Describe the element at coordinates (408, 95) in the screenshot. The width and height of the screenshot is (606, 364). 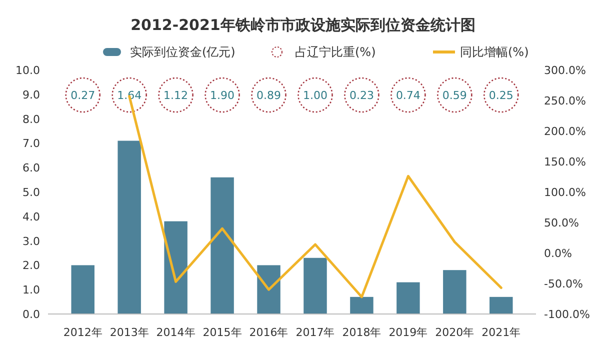
I see `data-label: 0.74` at that location.